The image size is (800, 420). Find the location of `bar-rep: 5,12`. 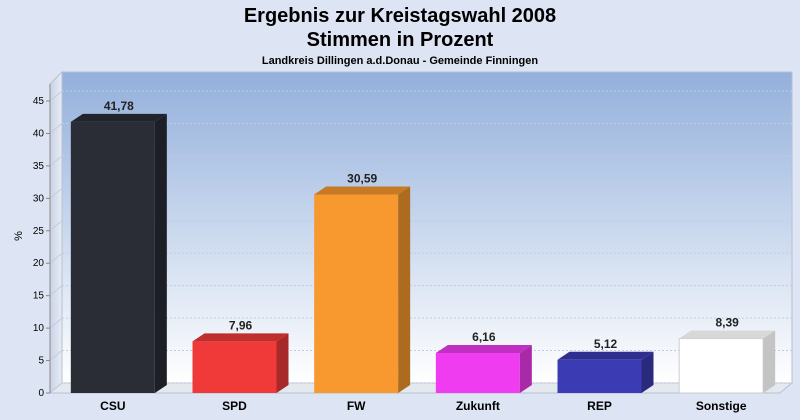

bar-rep: 5,12 is located at coordinates (605, 365).